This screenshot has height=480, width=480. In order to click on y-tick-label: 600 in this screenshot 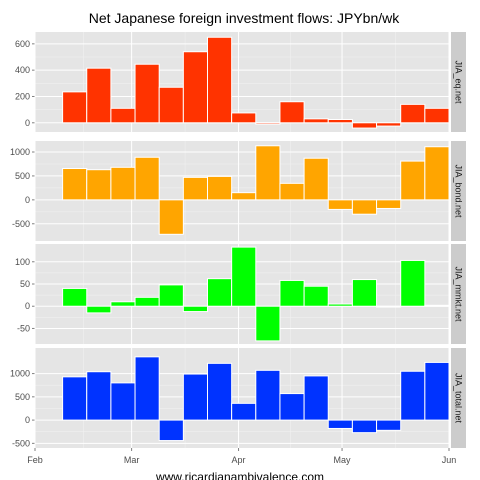, I will do `click(22, 44)`.